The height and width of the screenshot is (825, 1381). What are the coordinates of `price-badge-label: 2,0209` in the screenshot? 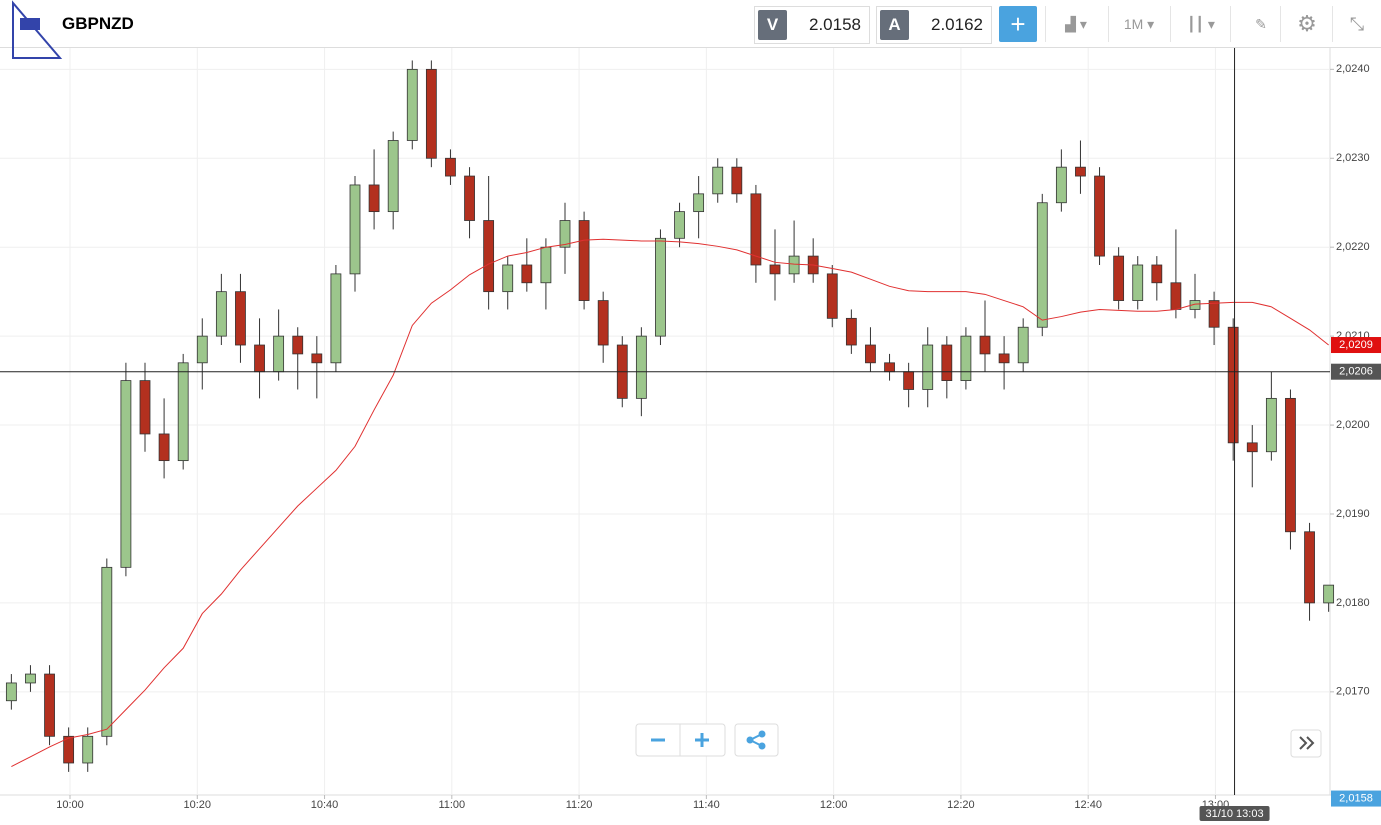 It's located at (1356, 345).